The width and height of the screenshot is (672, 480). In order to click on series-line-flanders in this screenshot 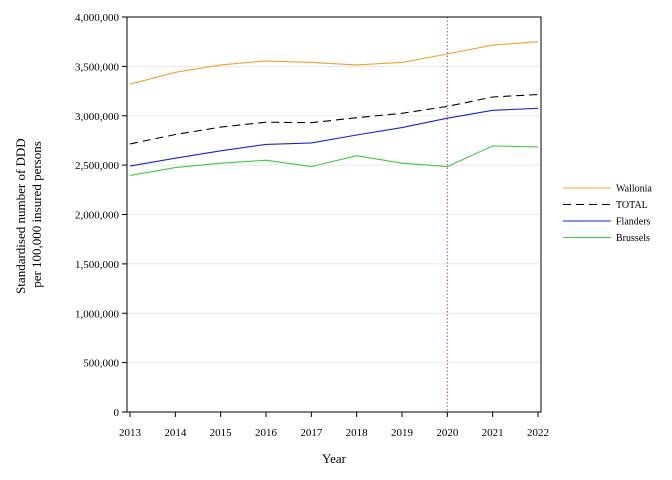, I will do `click(334, 137)`.